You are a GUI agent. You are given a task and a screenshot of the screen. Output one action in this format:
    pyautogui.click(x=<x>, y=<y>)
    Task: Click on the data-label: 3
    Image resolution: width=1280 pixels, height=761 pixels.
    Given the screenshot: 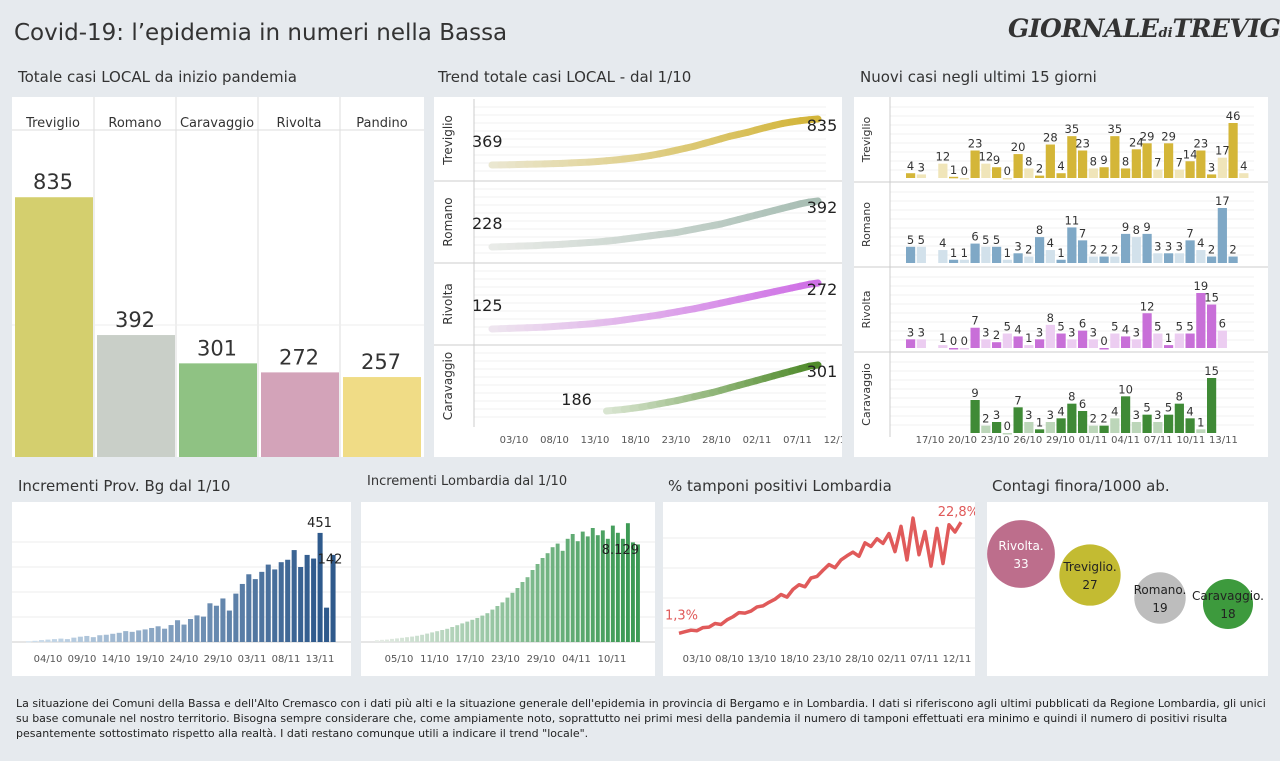 What is the action you would take?
    pyautogui.click(x=1168, y=246)
    